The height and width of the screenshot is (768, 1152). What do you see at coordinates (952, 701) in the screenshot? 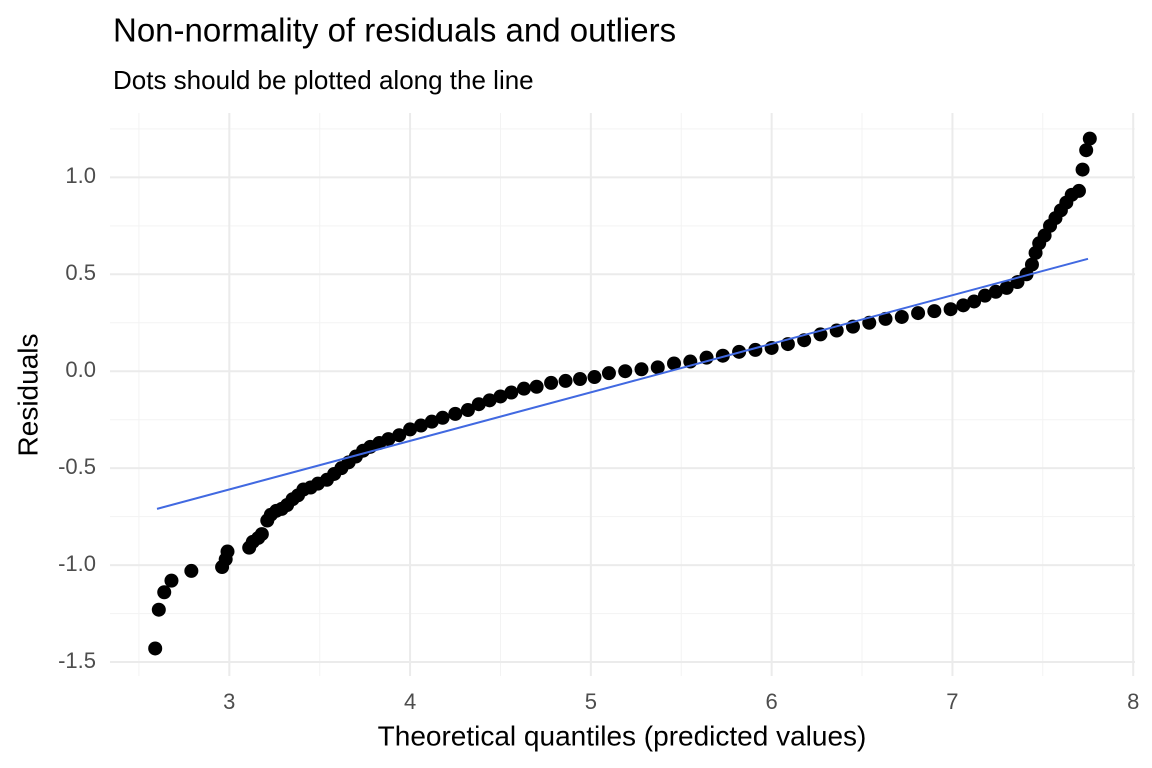
I see `x-tick-label: 7` at bounding box center [952, 701].